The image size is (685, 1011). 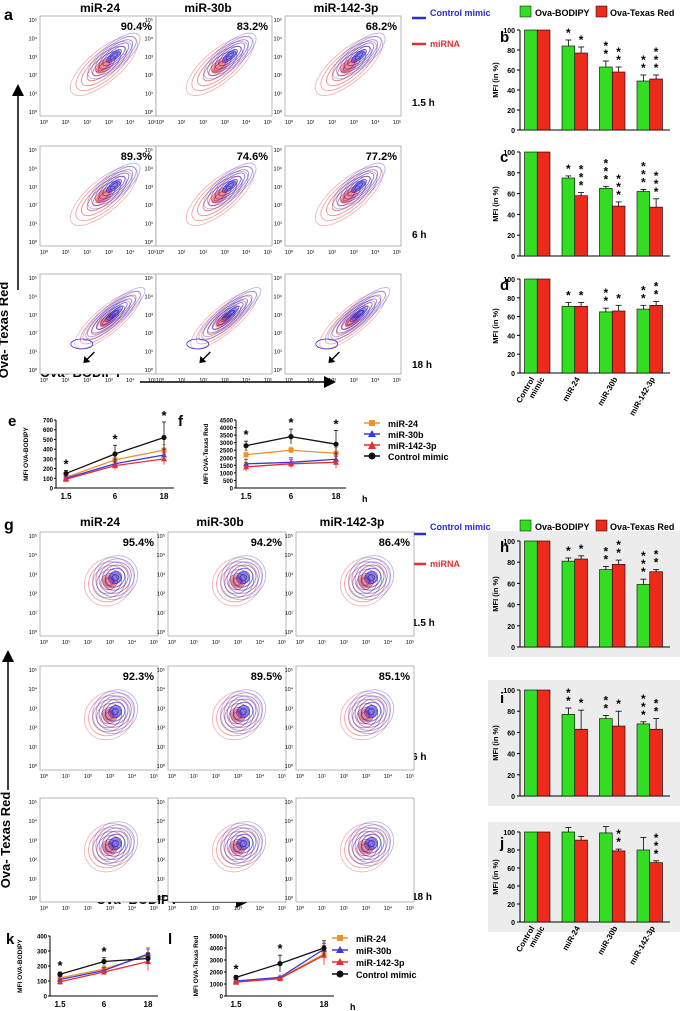 I want to click on line-legend-bottom-1: miR-30b, so click(x=374, y=951).